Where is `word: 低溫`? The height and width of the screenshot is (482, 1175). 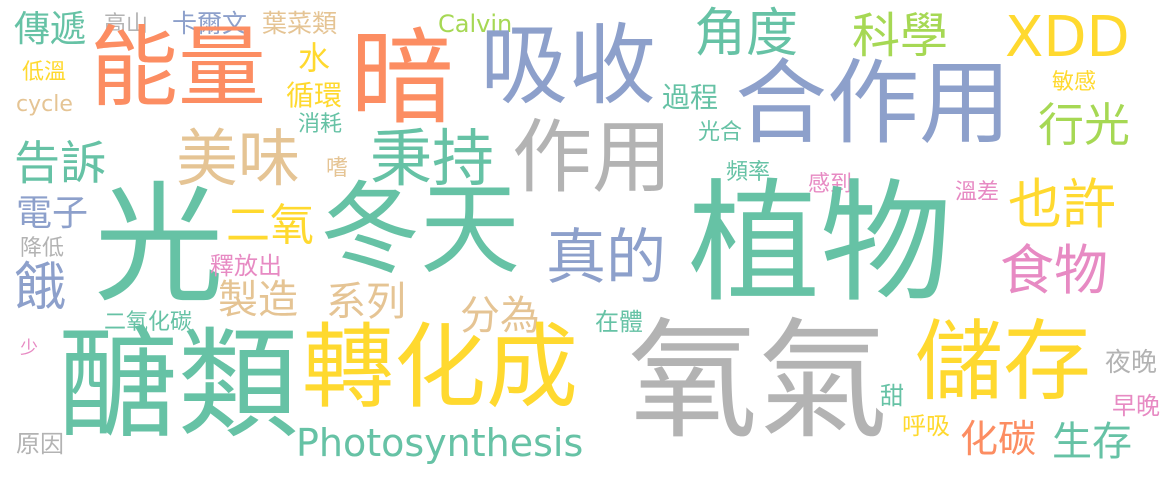
word: 低溫 is located at coordinates (44, 72).